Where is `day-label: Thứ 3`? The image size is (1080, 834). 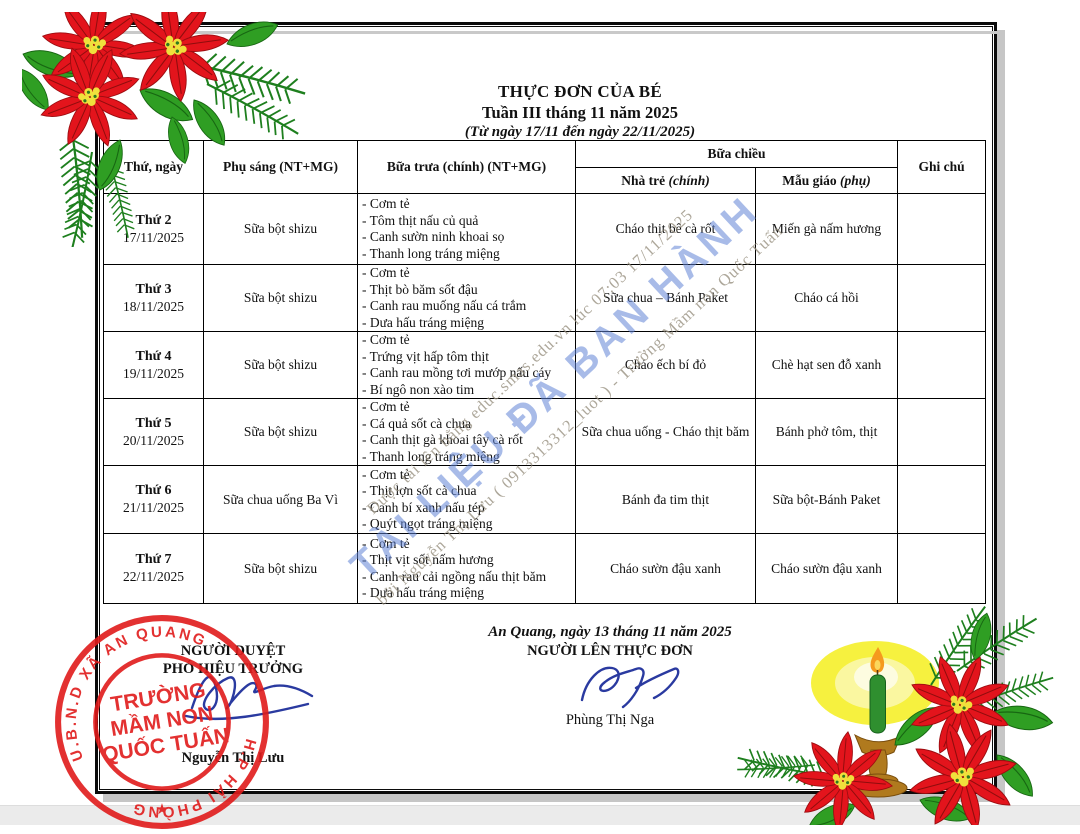
day-label: Thứ 3 is located at coordinates (153, 289).